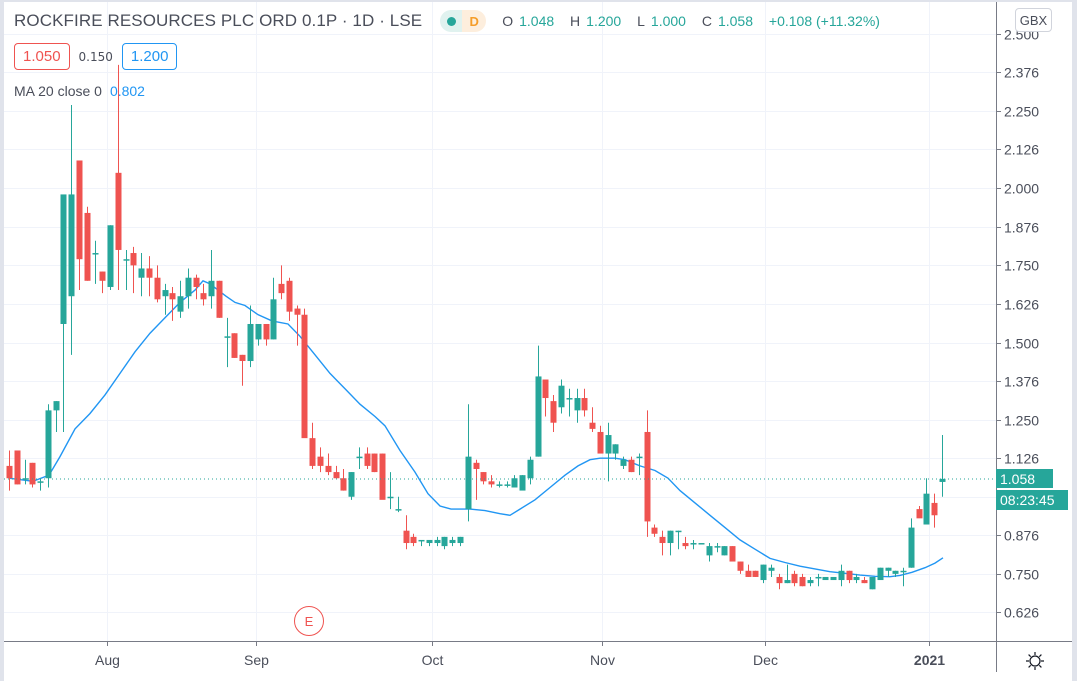  I want to click on earnings-marker: E, so click(309, 621).